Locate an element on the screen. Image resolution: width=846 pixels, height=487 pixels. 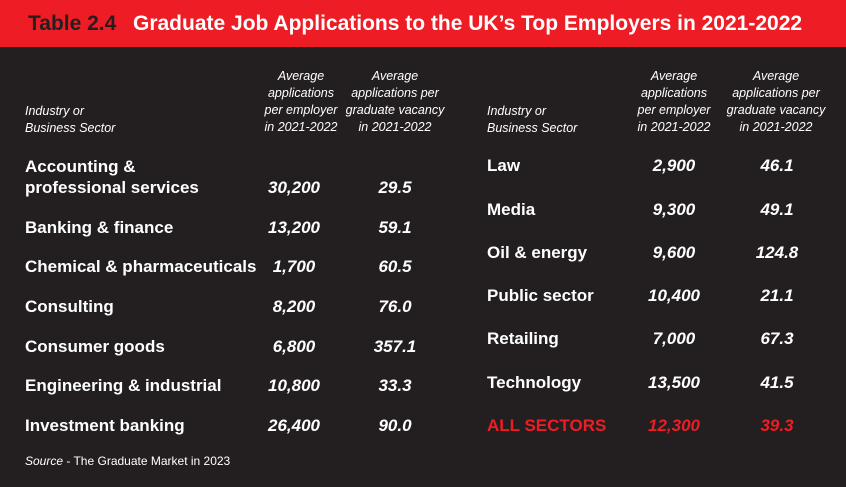
source-note: Source - The Graduate Market in 2023 is located at coordinates (127, 461).